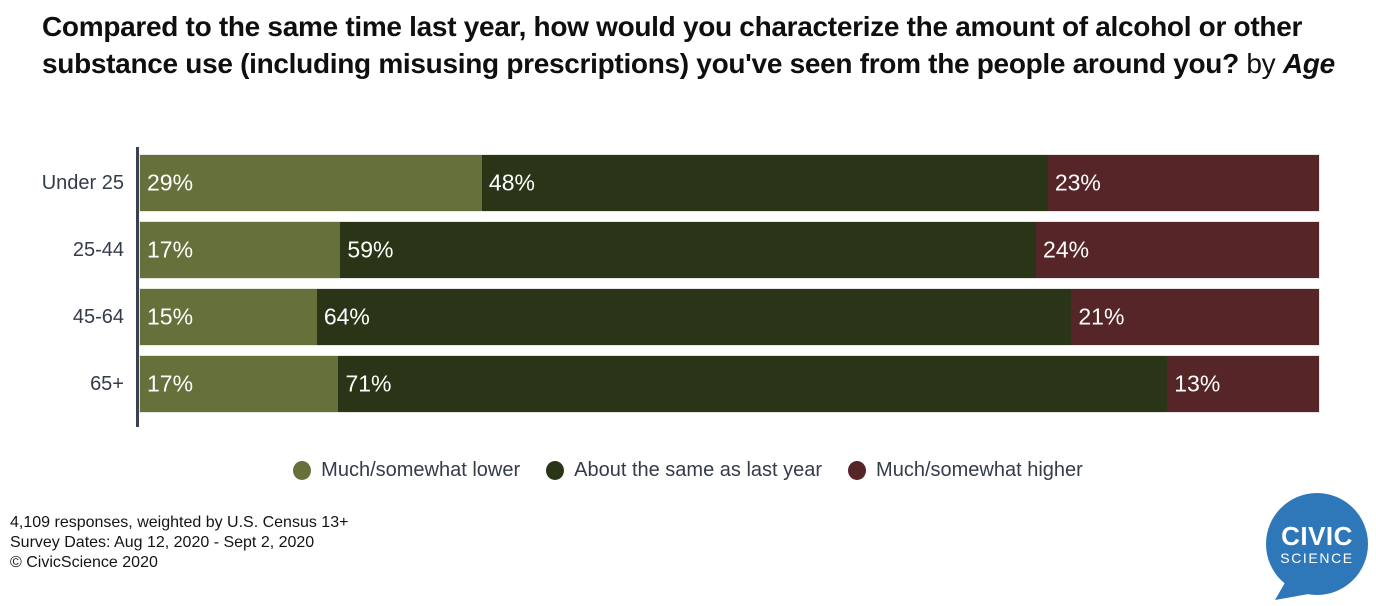  What do you see at coordinates (1197, 383) in the screenshot?
I see `segment-value-label: 13%` at bounding box center [1197, 383].